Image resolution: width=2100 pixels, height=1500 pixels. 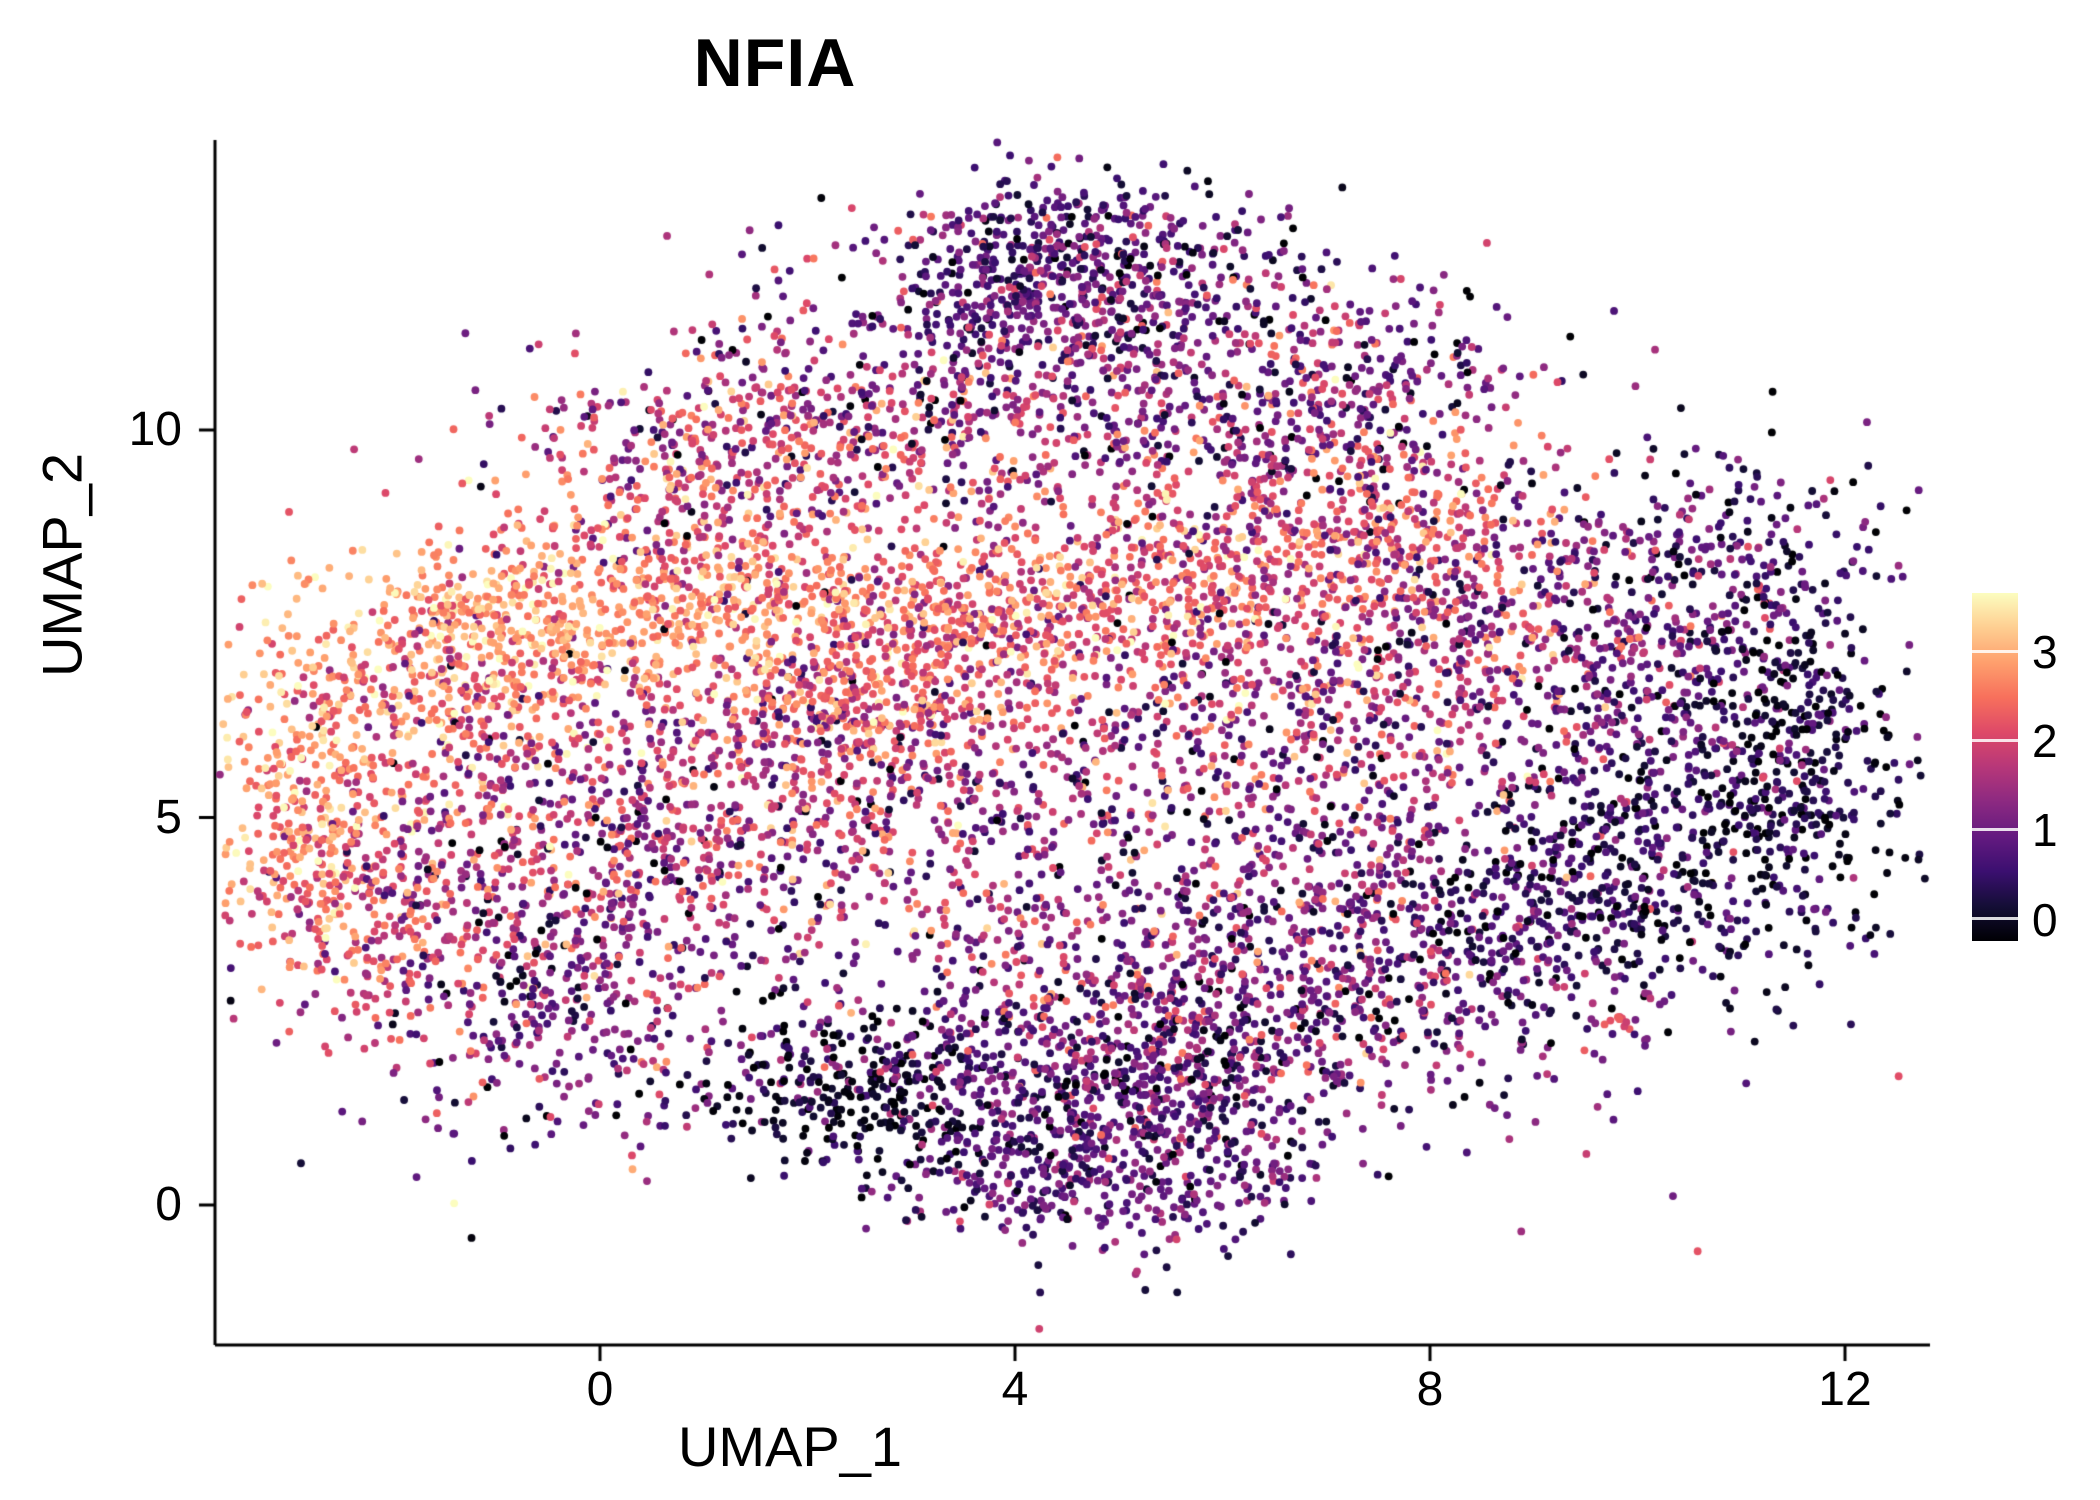 I want to click on y-tick-label: 5, so click(x=168, y=817).